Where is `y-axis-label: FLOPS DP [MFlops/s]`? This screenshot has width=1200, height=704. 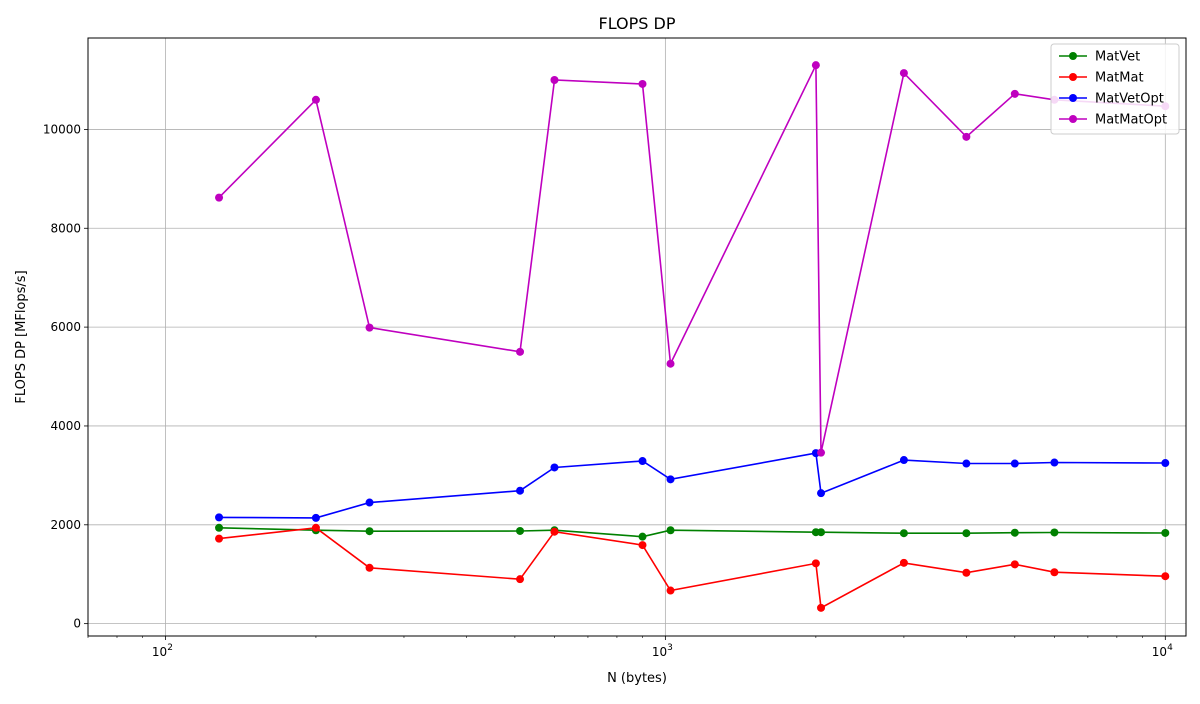 y-axis-label: FLOPS DP [MFlops/s] is located at coordinates (21, 336).